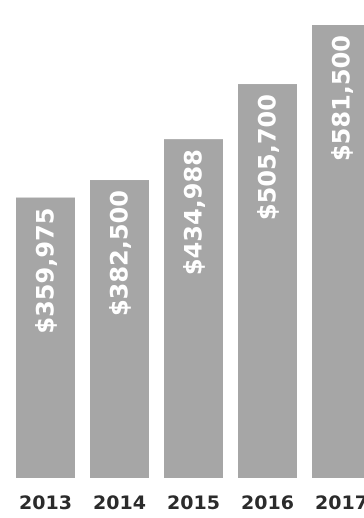 The image size is (364, 518). I want to click on x-tick-2013: 2013, so click(45, 503).